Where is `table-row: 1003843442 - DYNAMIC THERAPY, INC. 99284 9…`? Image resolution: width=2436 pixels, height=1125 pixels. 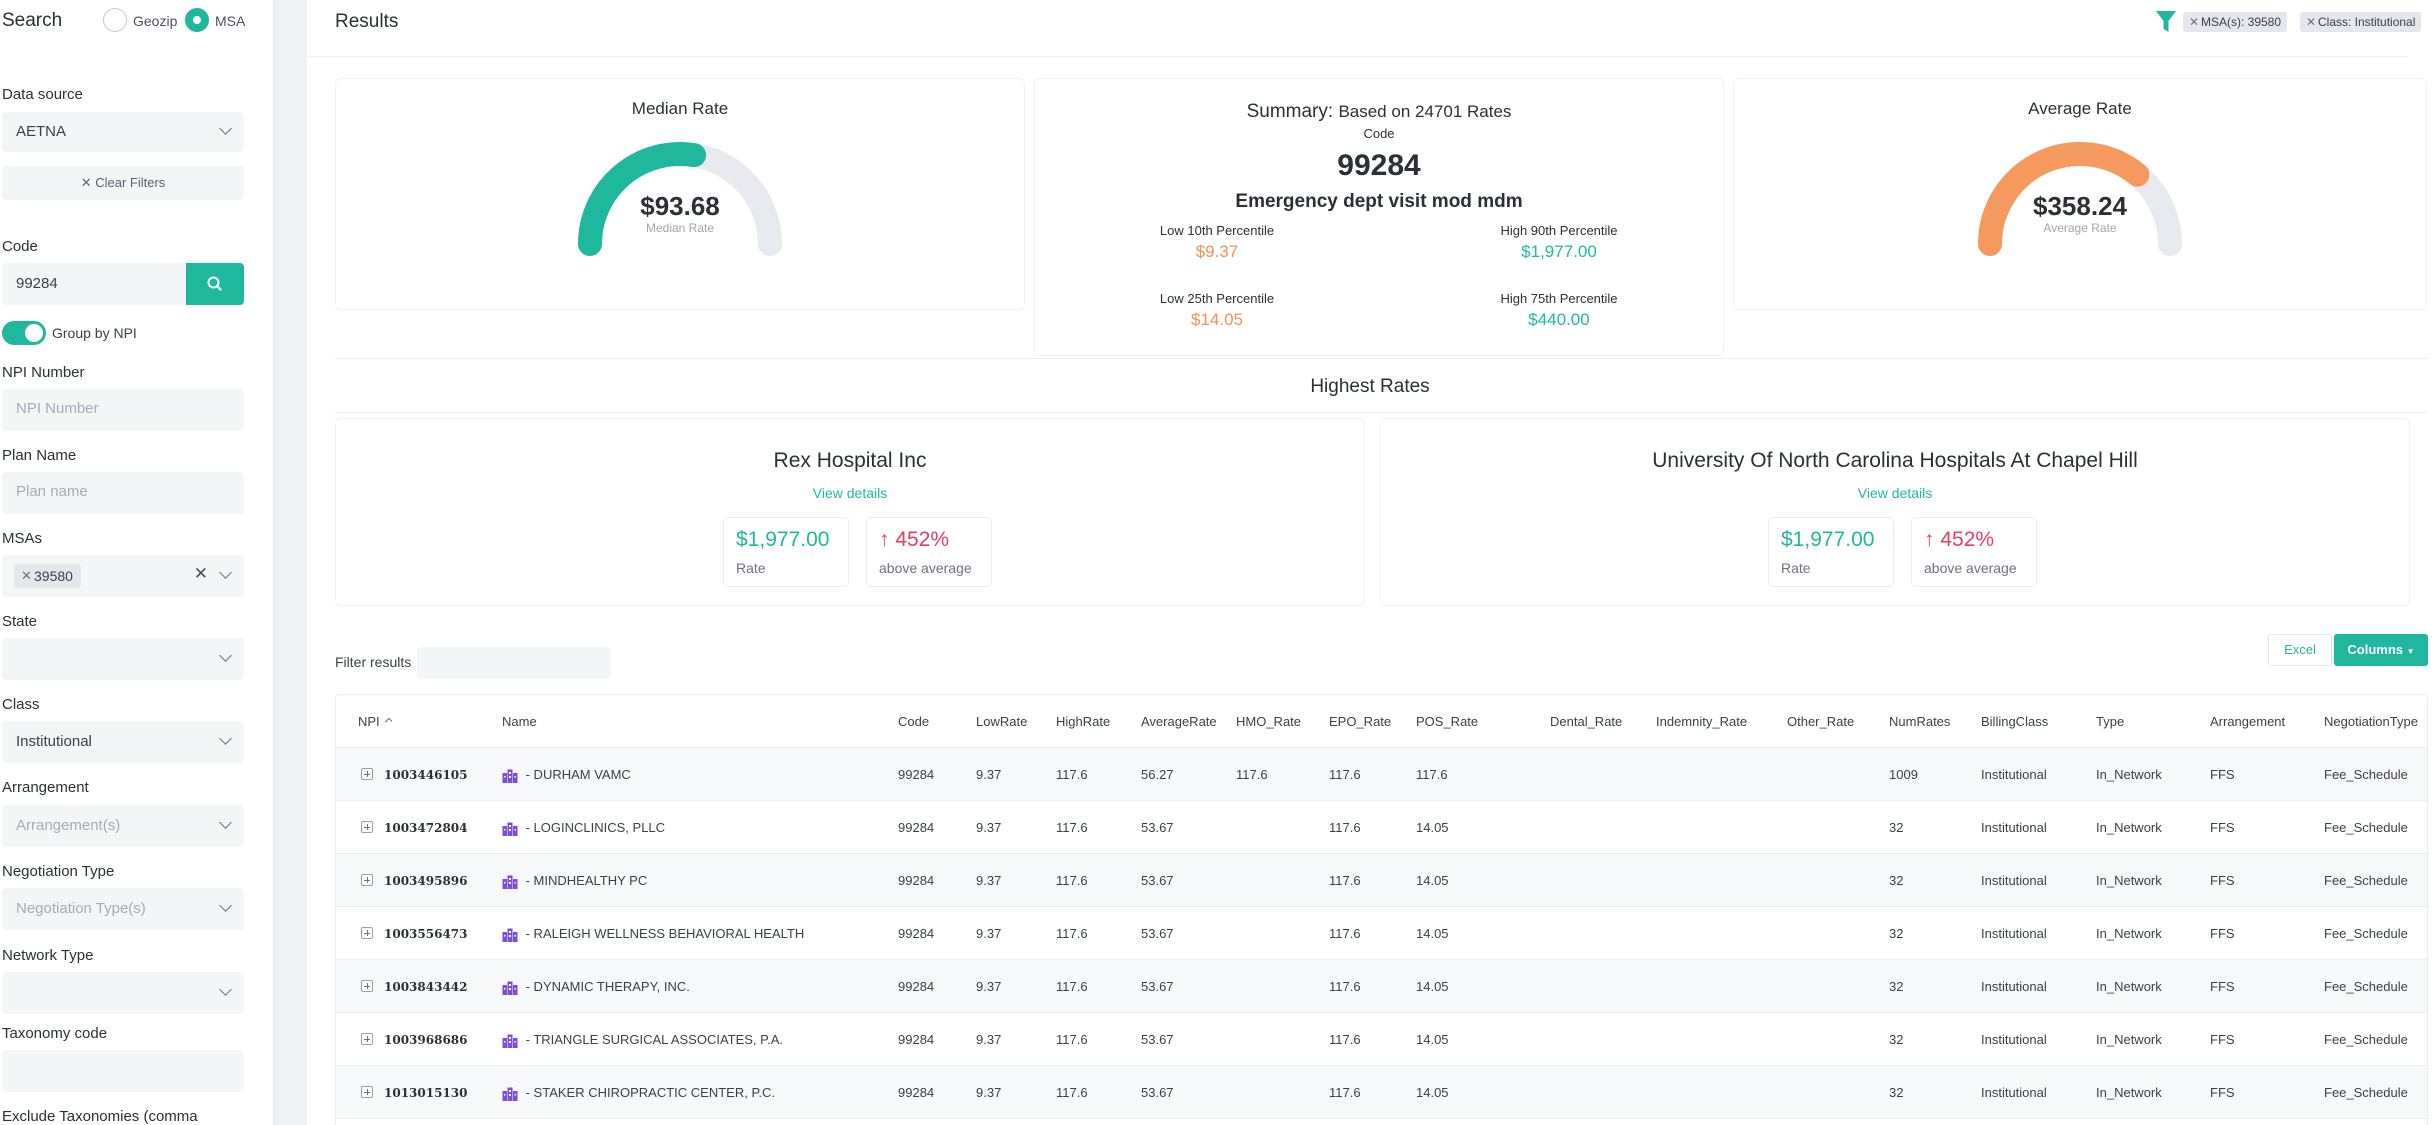
table-row: 1003843442 - DYNAMIC THERAPY, INC. 99284 9… is located at coordinates (1381, 986).